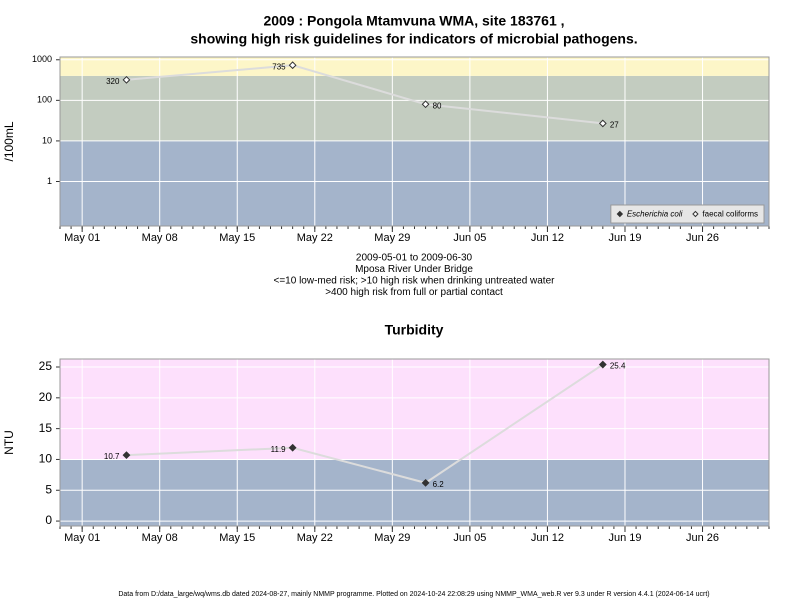 This screenshot has width=800, height=600. What do you see at coordinates (46, 366) in the screenshot?
I see `y-tick-label: 25` at bounding box center [46, 366].